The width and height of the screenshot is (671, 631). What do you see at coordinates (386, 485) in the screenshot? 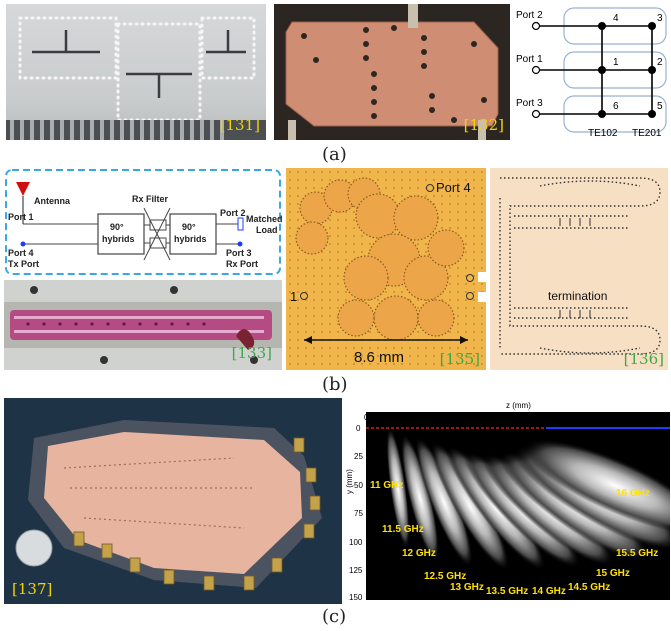
I see `freq-11: 11 GHz` at bounding box center [386, 485].